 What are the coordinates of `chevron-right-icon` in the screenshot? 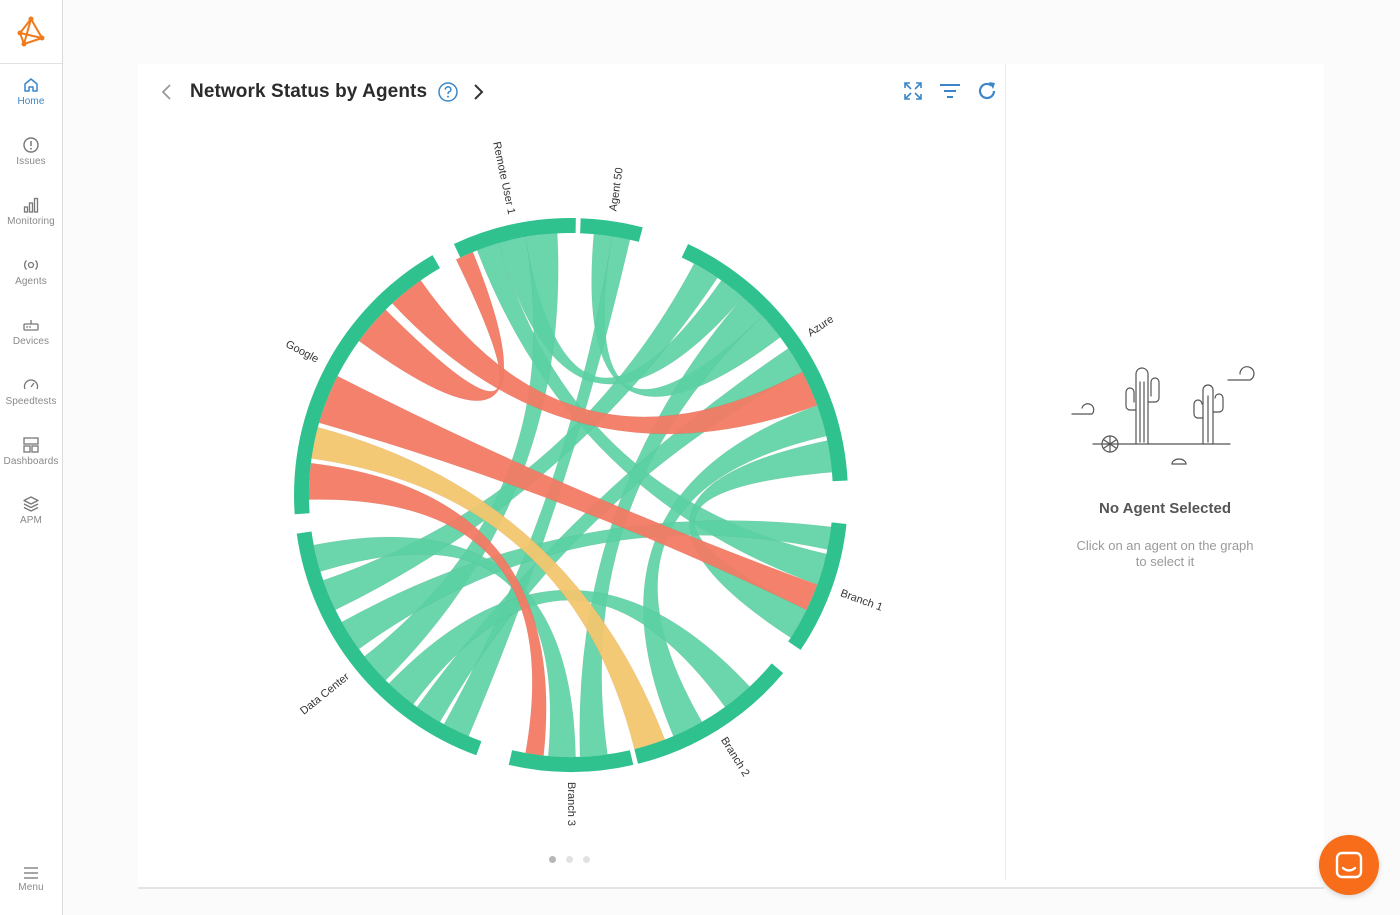 It's located at (479, 92).